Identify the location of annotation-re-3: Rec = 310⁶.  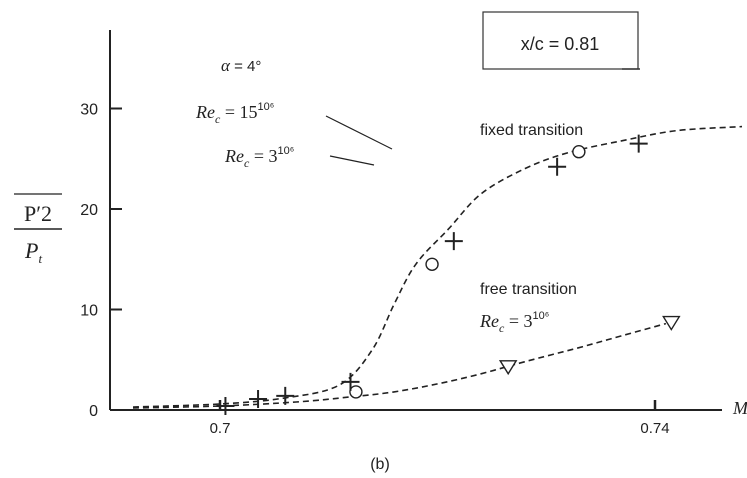
(259, 157).